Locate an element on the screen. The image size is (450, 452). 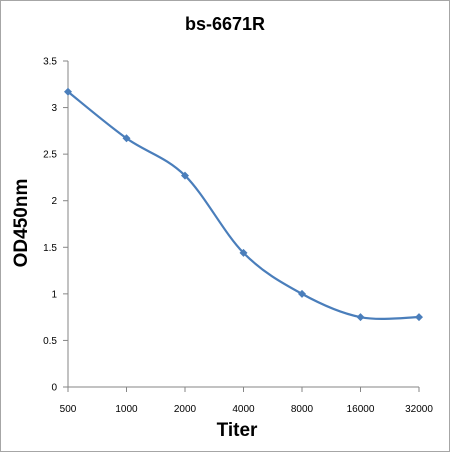
x-tick-label: 16000 is located at coordinates (361, 409).